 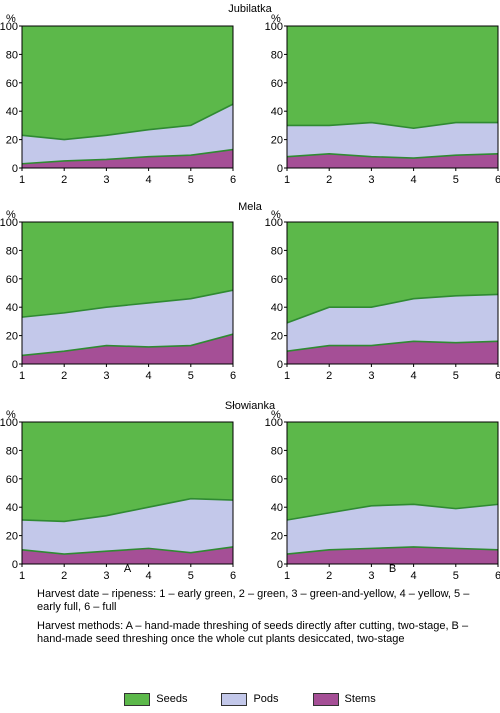 I want to click on legend-item-seeds: Seeds, so click(x=156, y=699).